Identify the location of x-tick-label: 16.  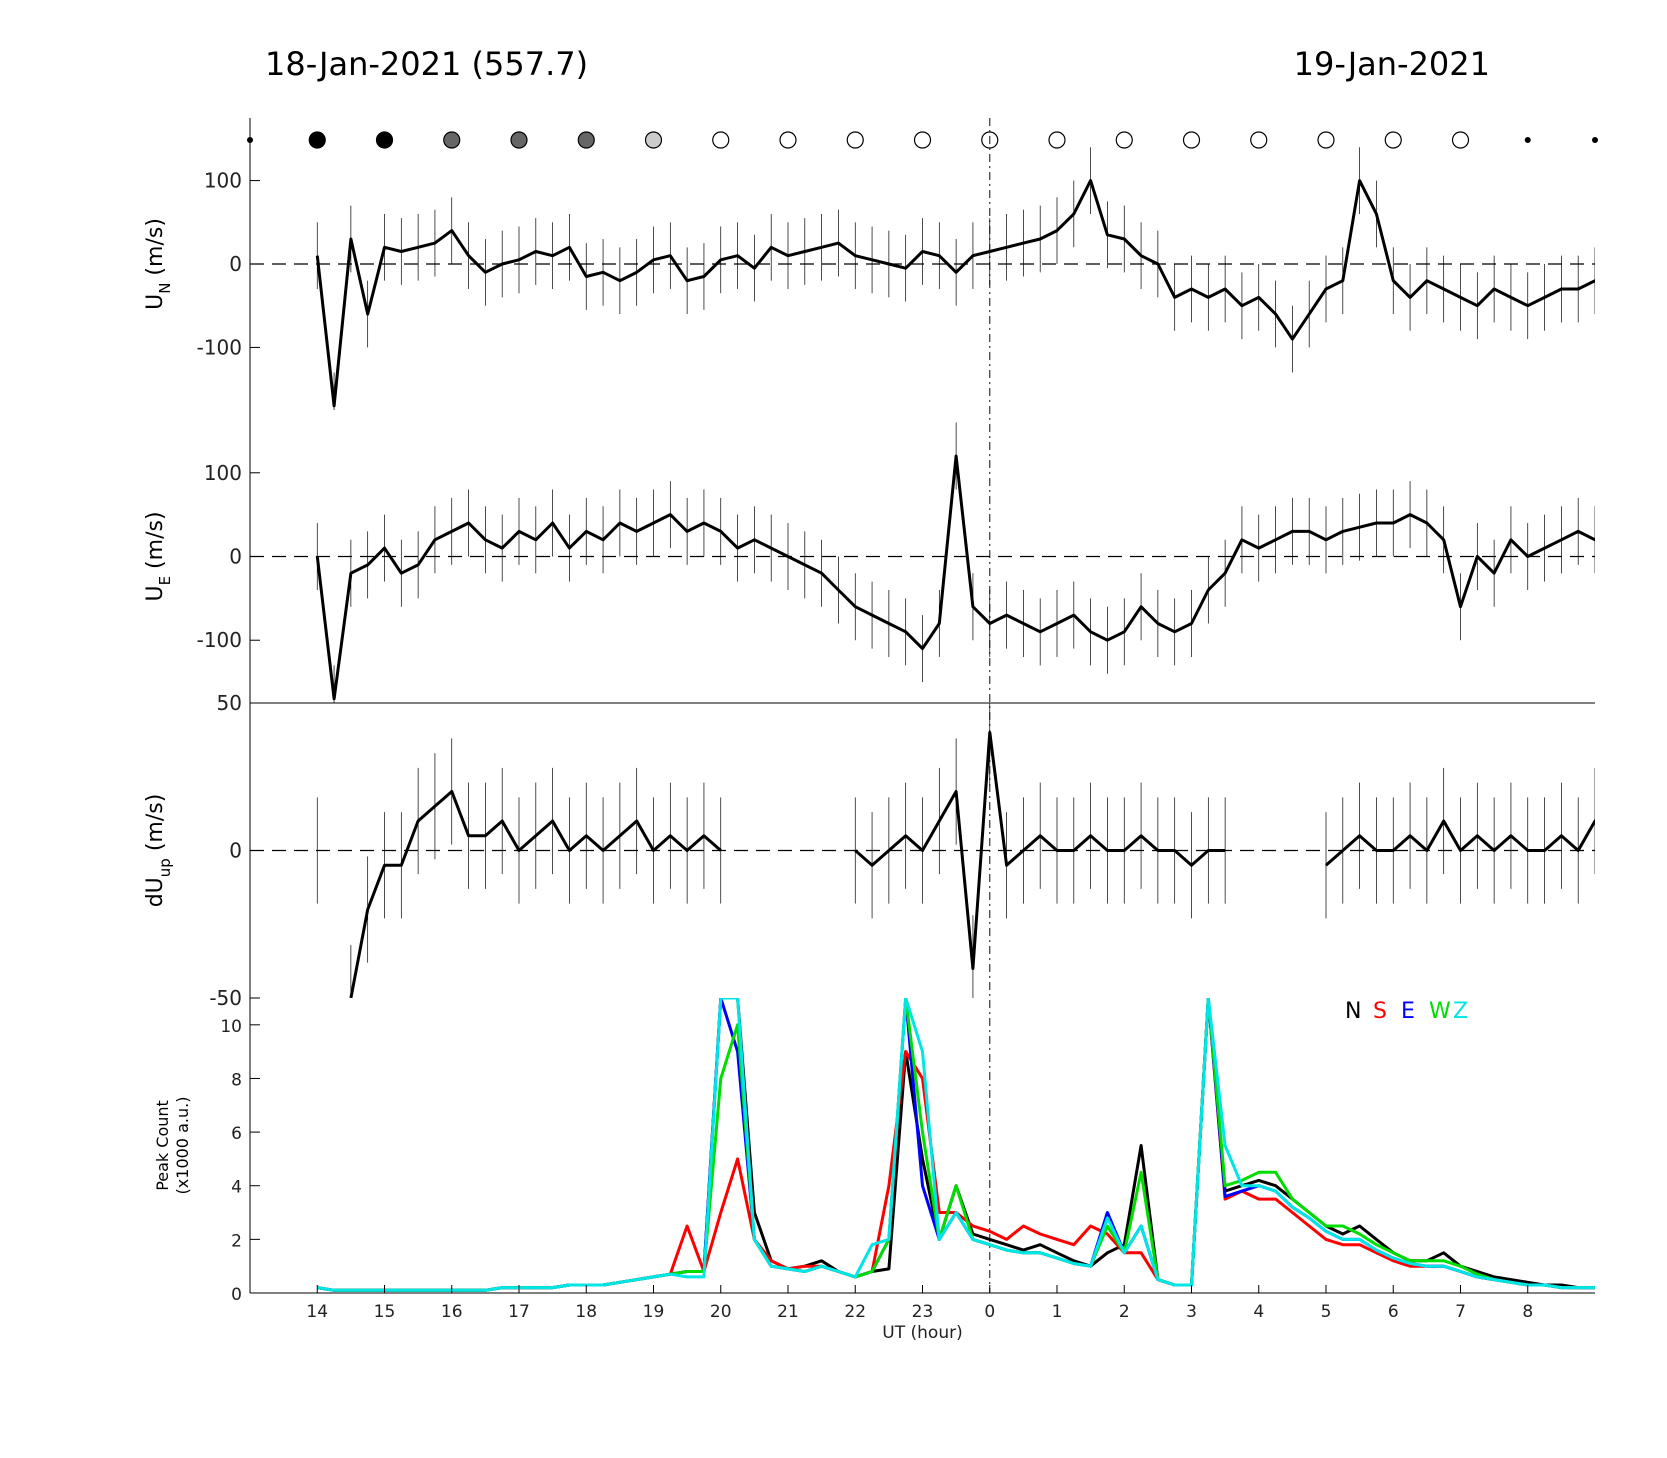
(452, 1312).